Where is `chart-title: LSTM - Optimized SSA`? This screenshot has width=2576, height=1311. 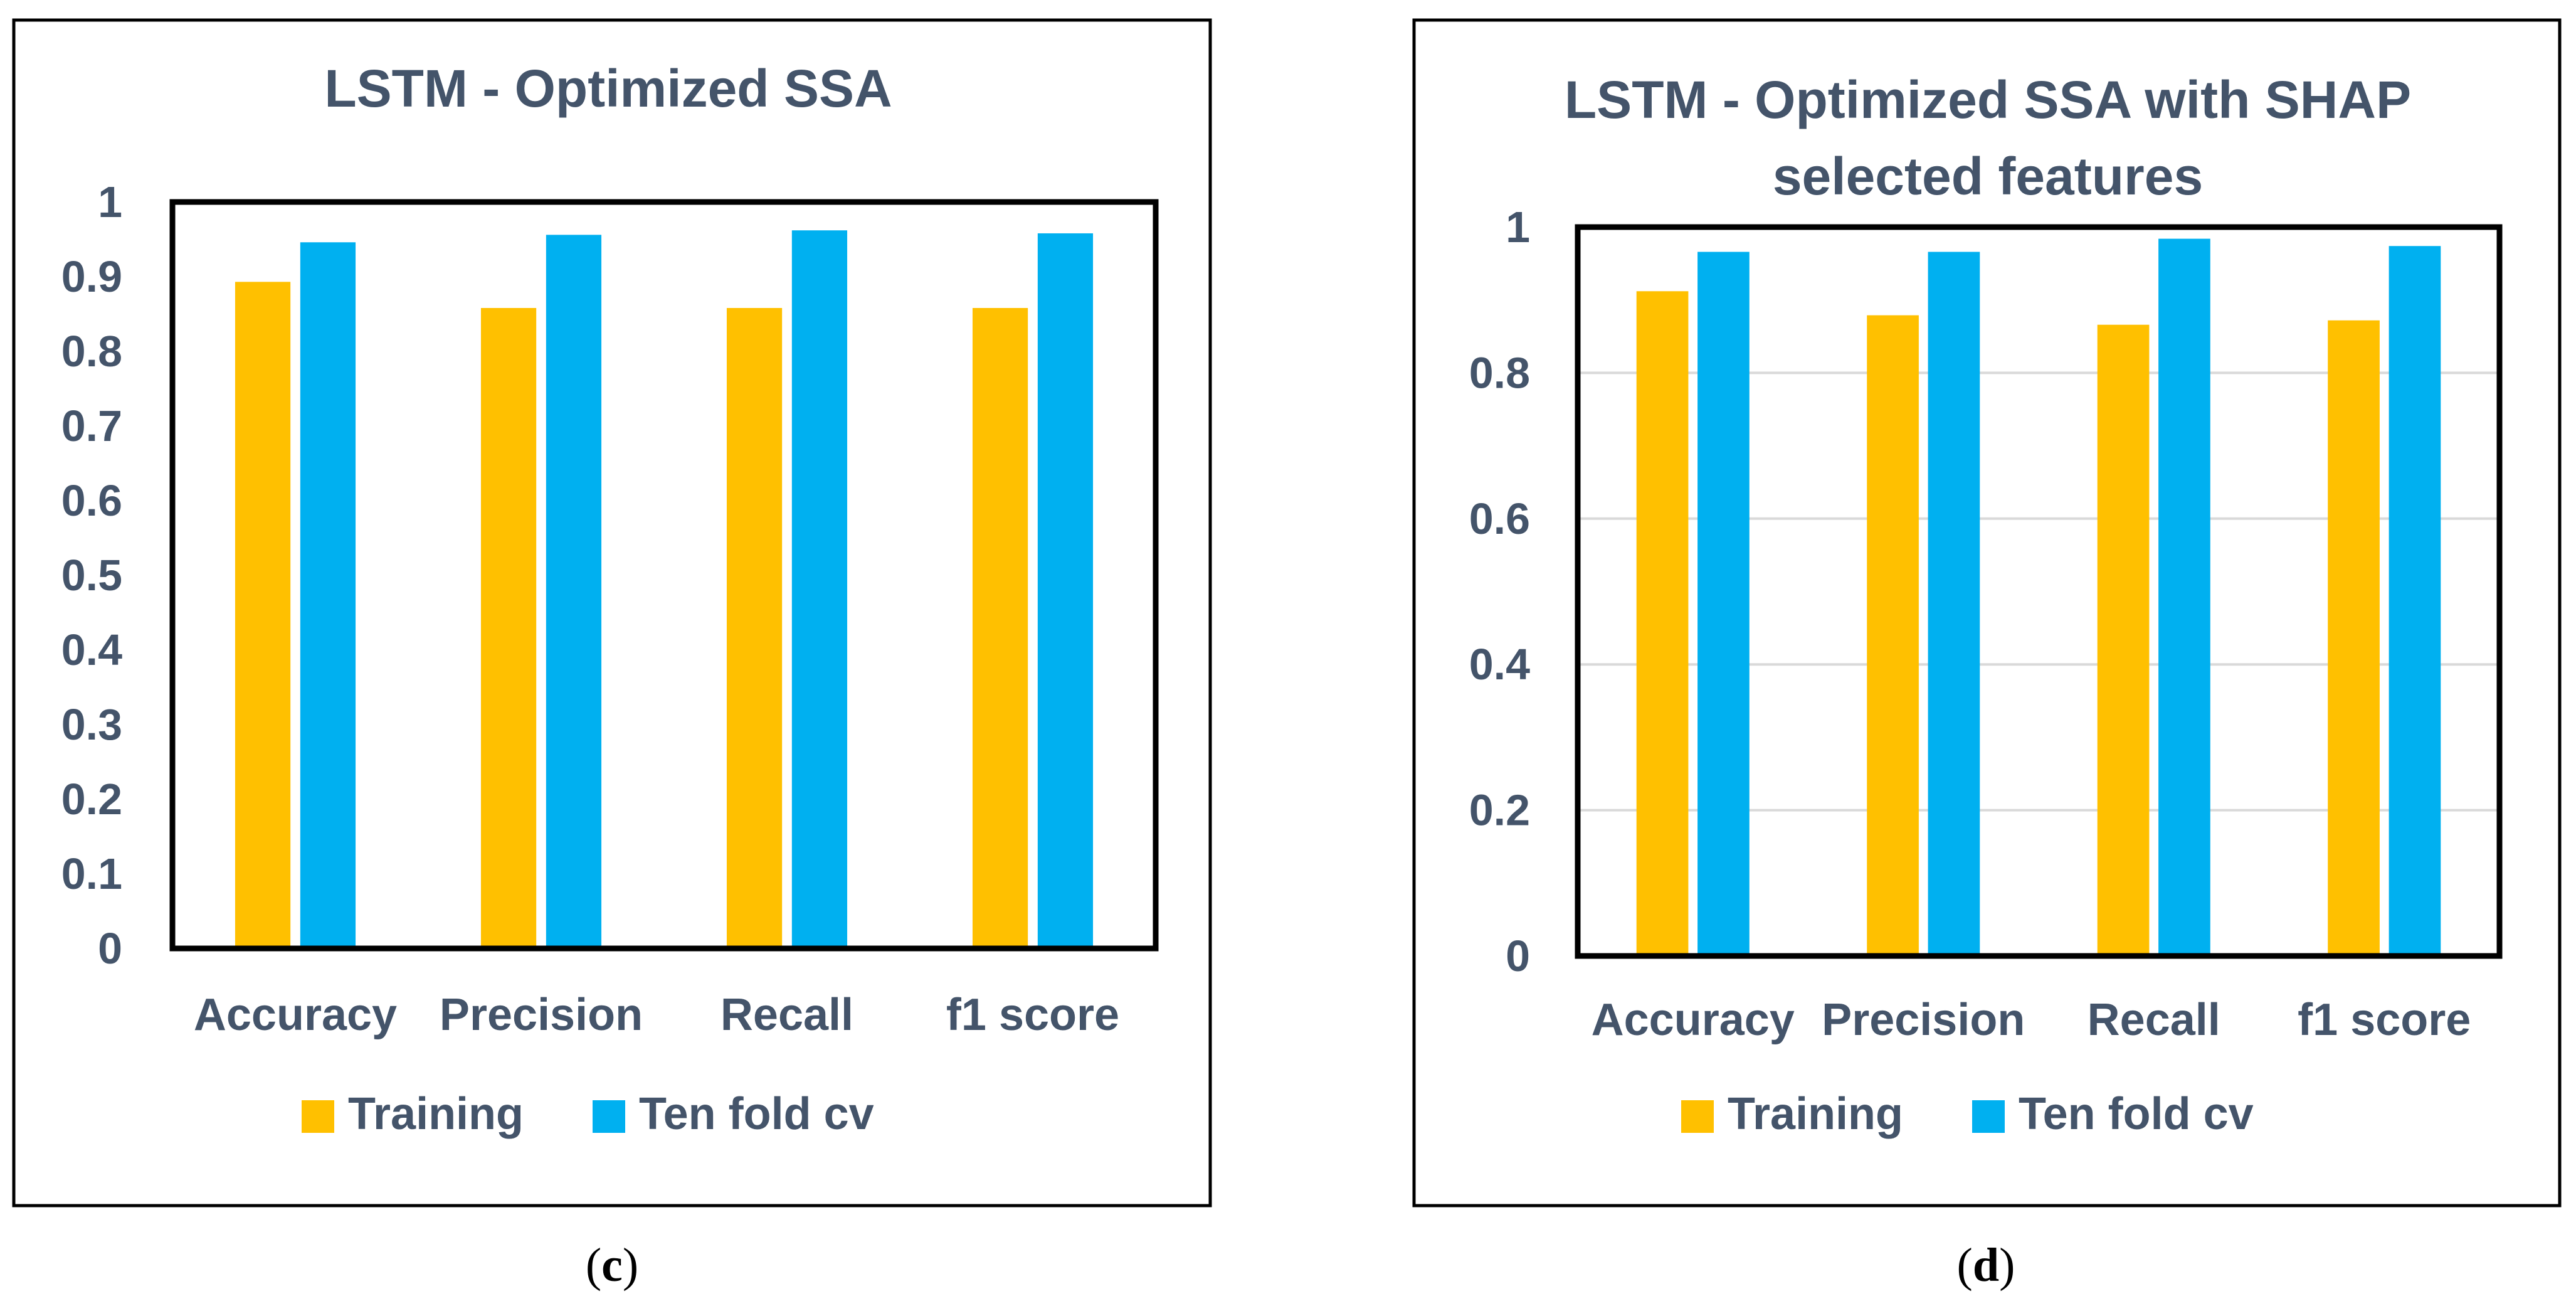
chart-title: LSTM - Optimized SSA is located at coordinates (608, 88).